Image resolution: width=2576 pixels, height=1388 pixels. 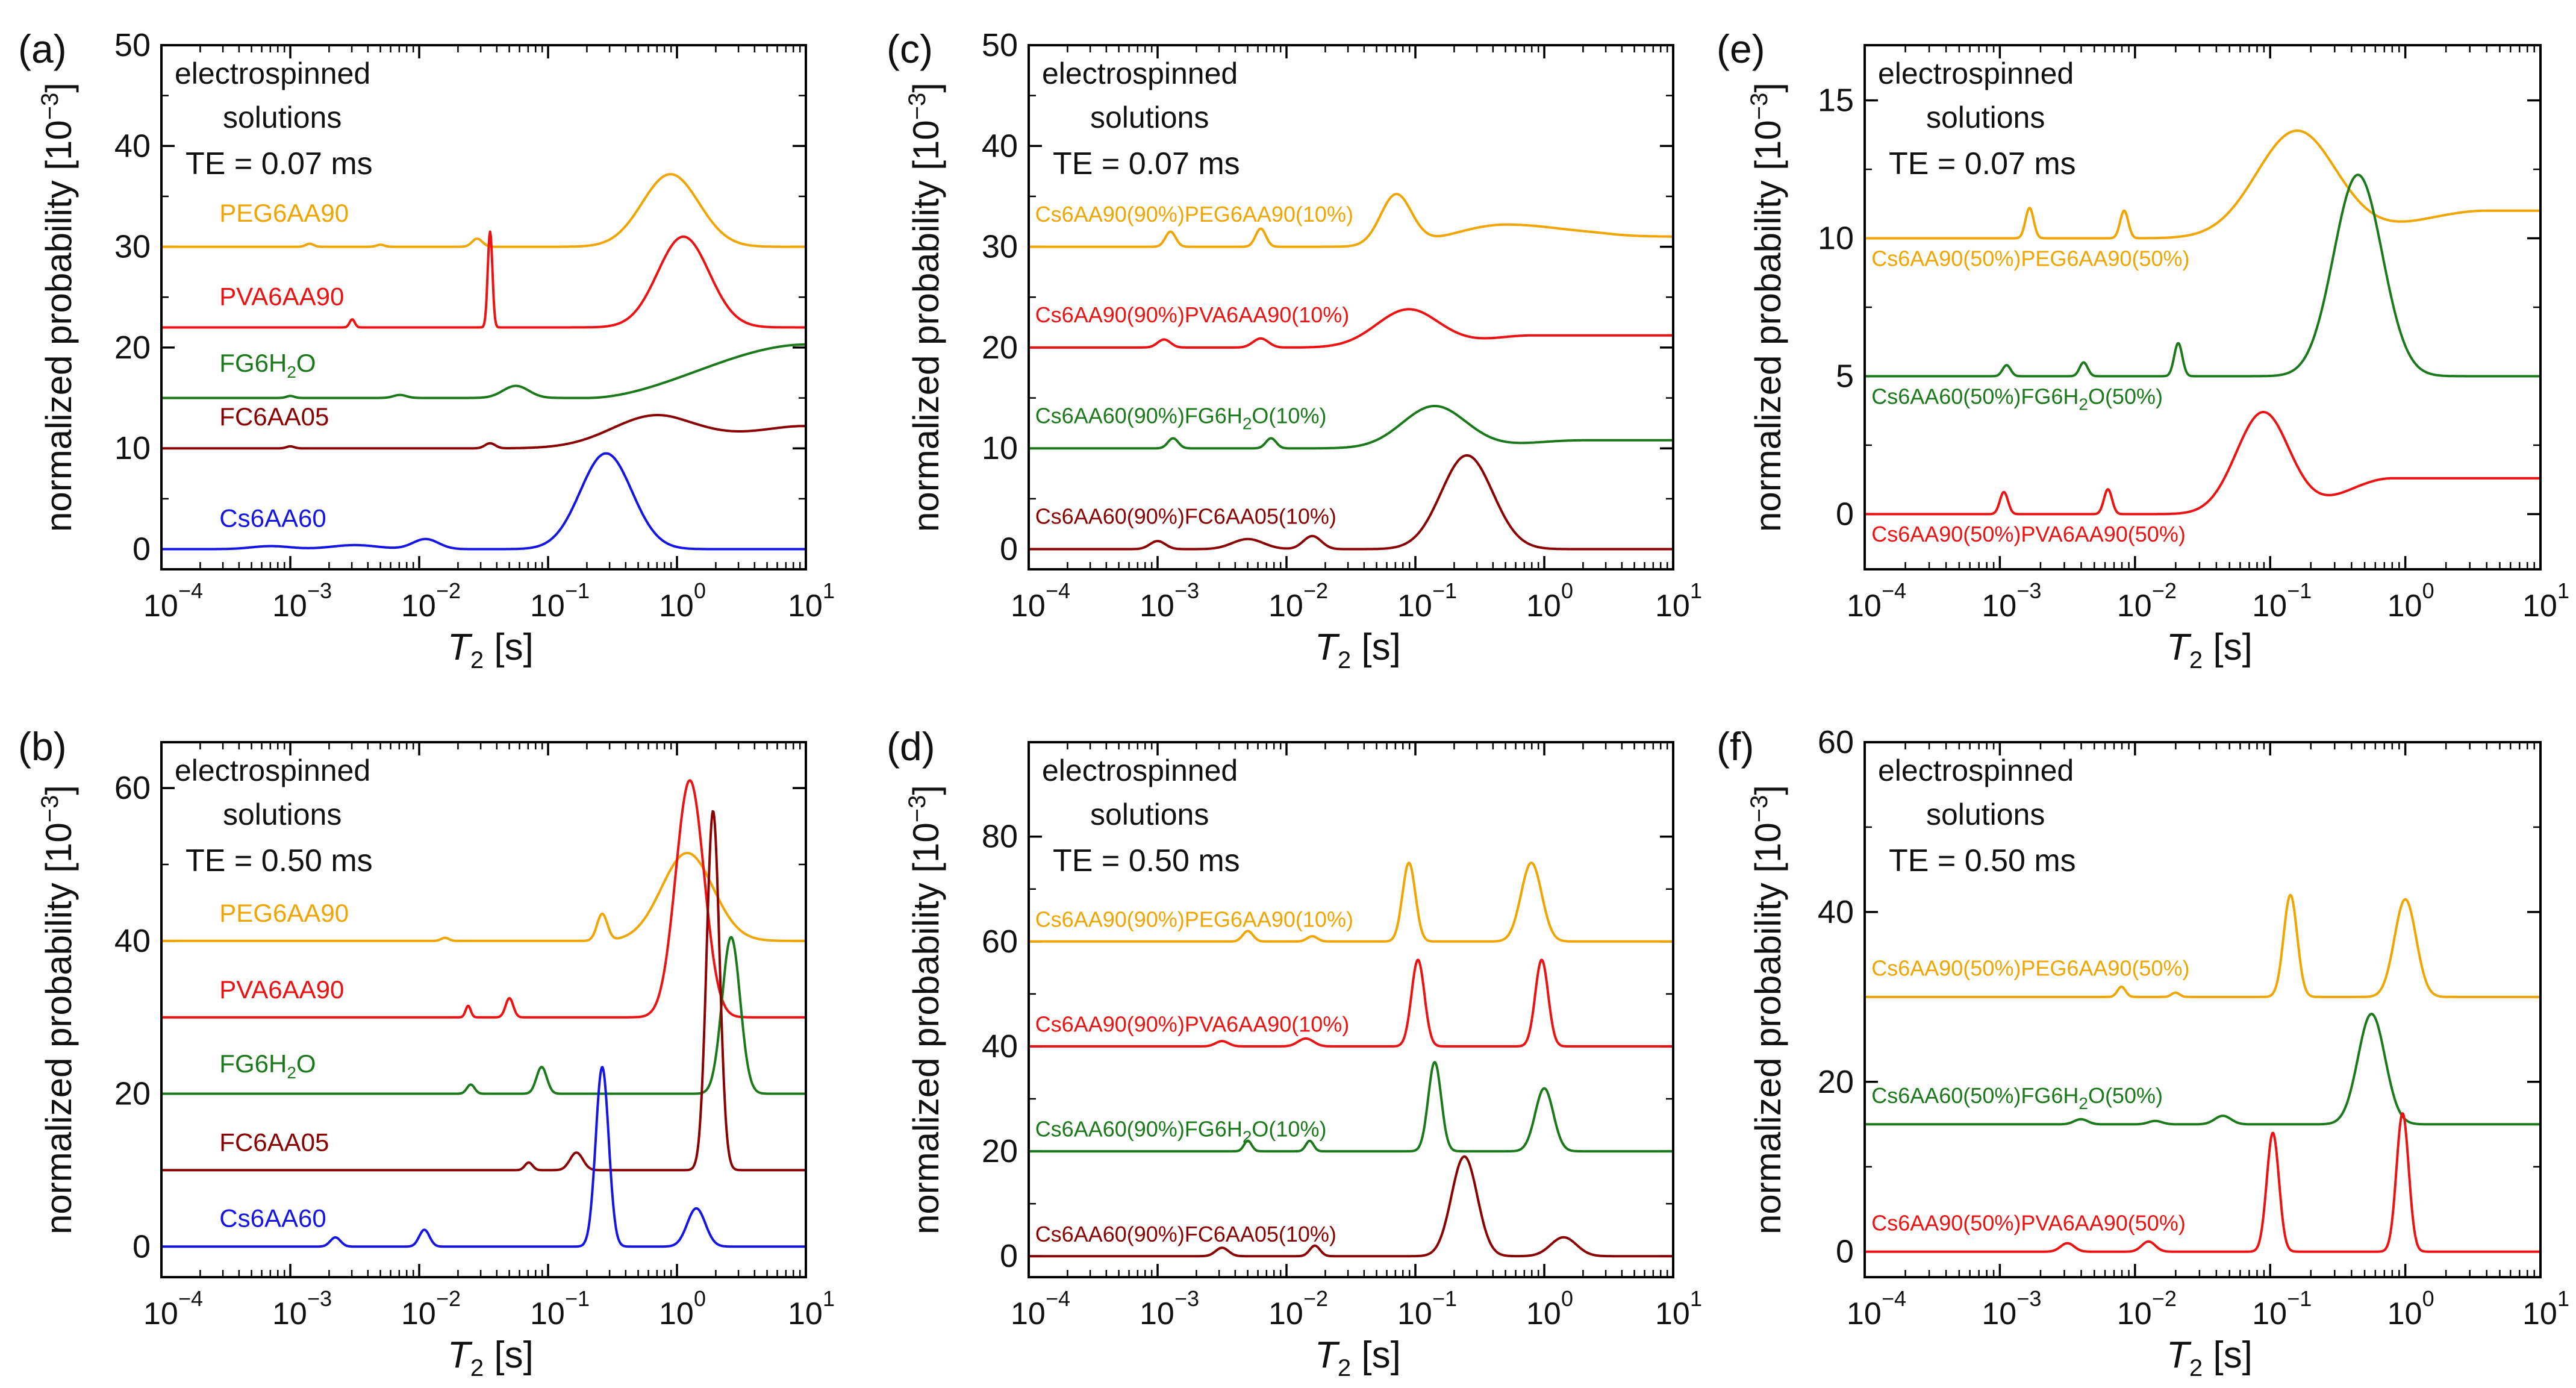 What do you see at coordinates (132, 247) in the screenshot?
I see `y-tick-label: 30` at bounding box center [132, 247].